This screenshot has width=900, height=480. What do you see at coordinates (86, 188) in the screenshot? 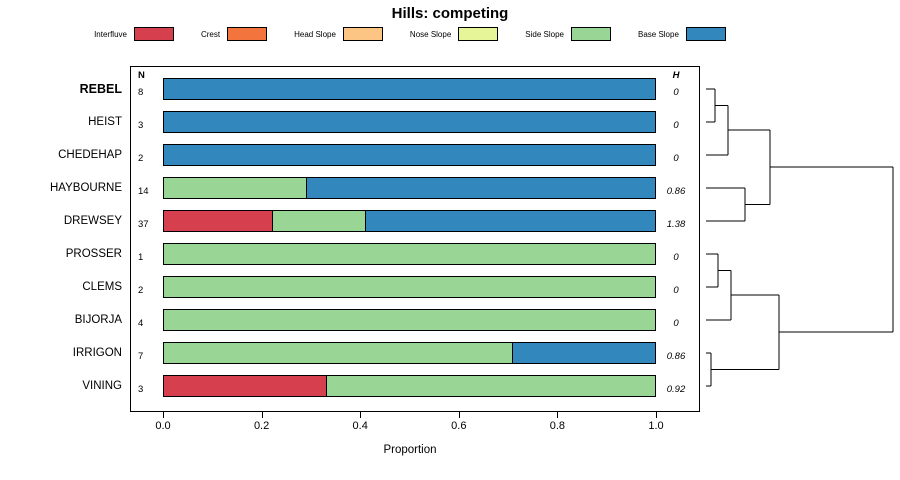
I see `row-label: HAYBOURNE` at bounding box center [86, 188].